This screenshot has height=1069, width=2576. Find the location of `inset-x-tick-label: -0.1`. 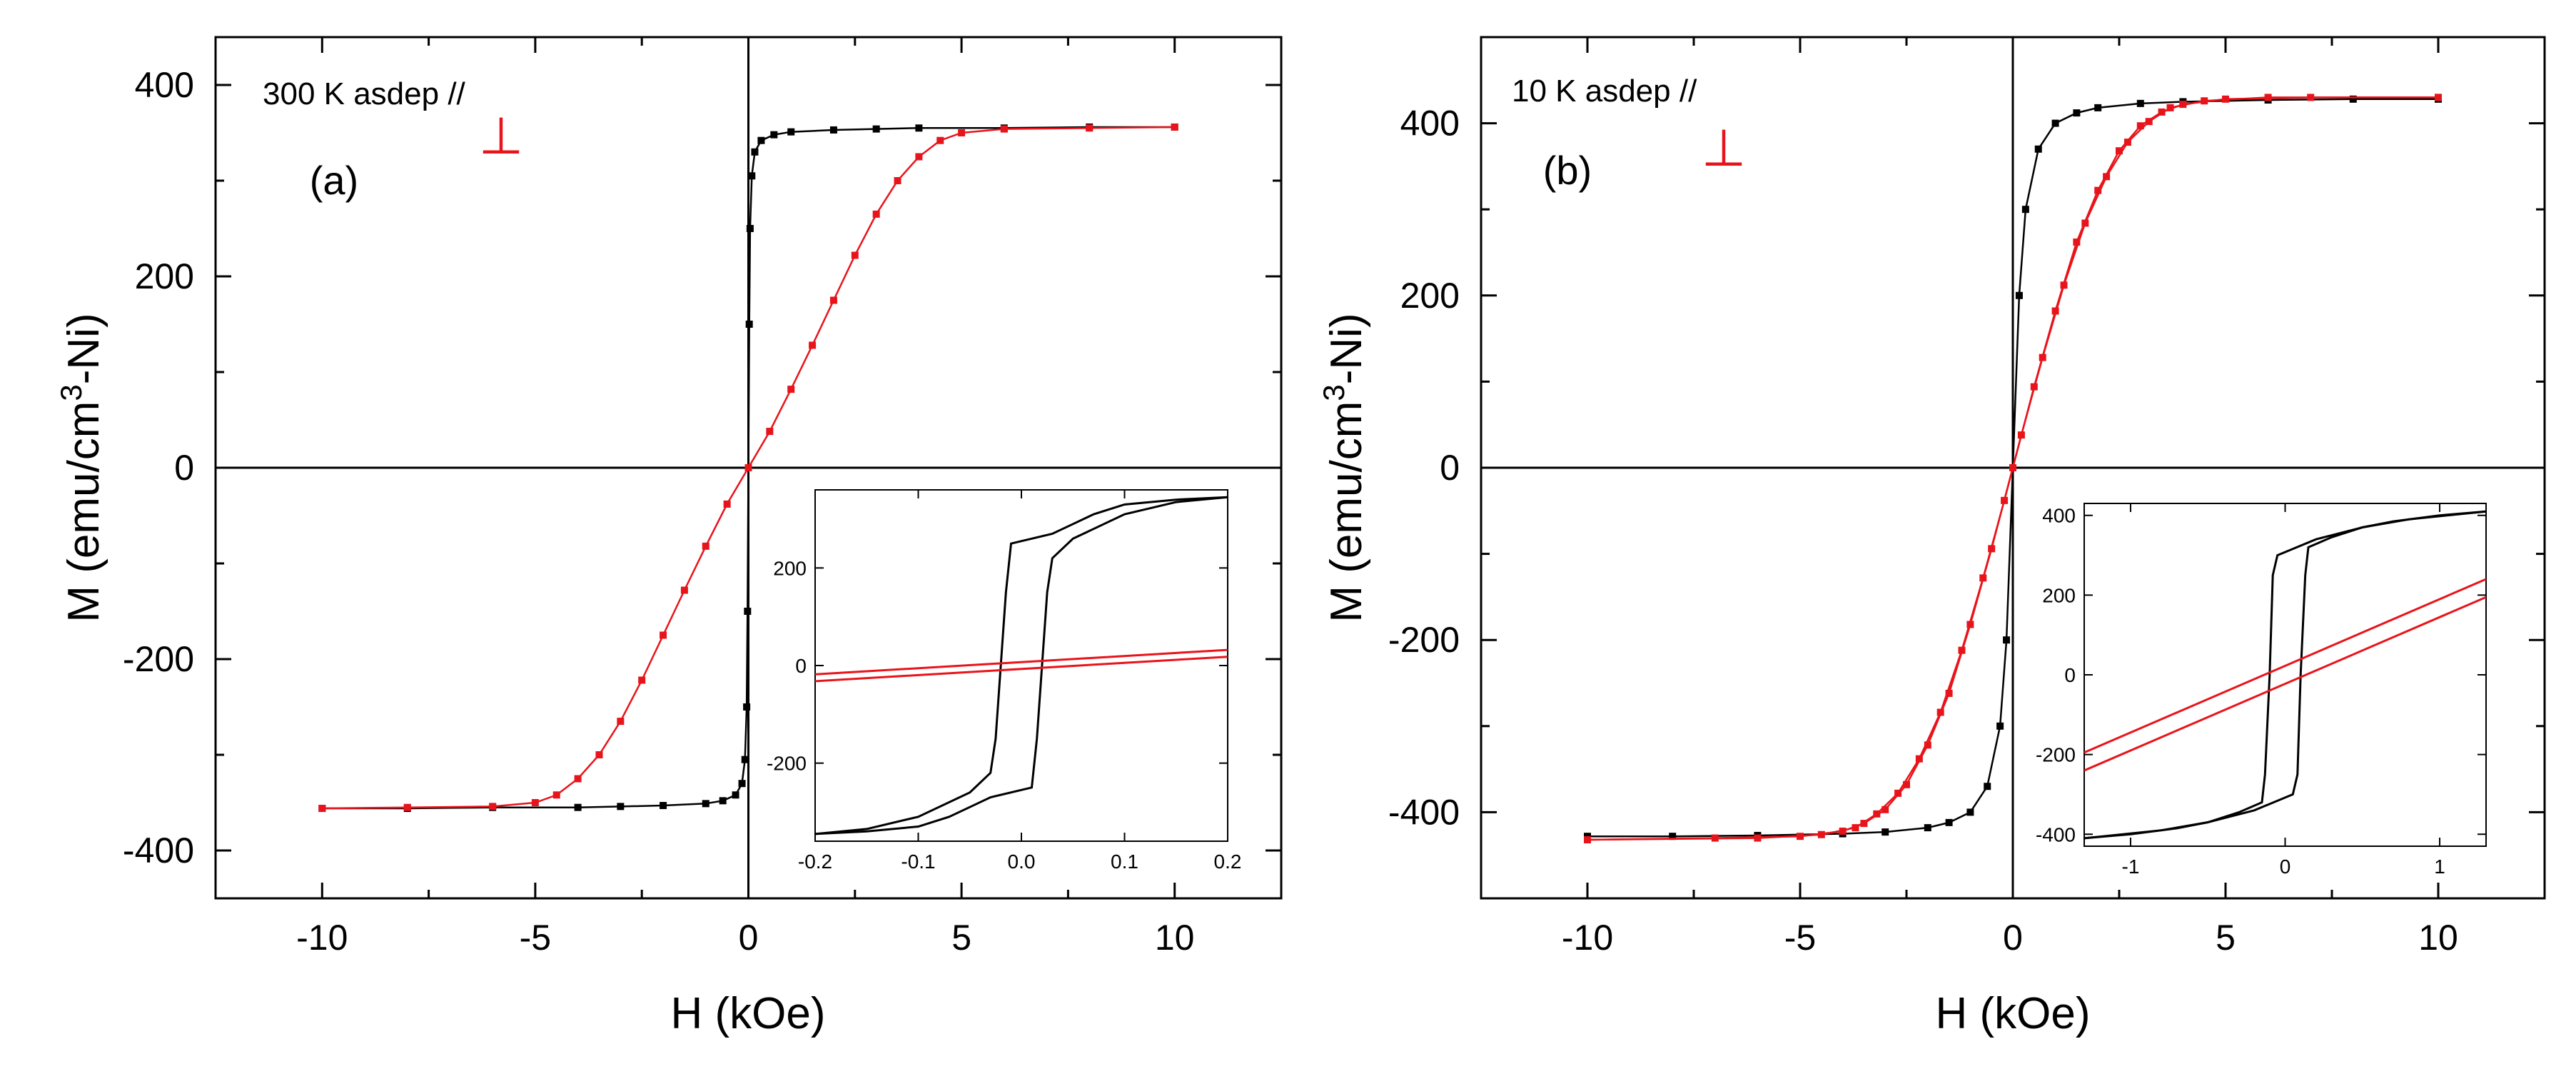

inset-x-tick-label: -0.1 is located at coordinates (918, 861).